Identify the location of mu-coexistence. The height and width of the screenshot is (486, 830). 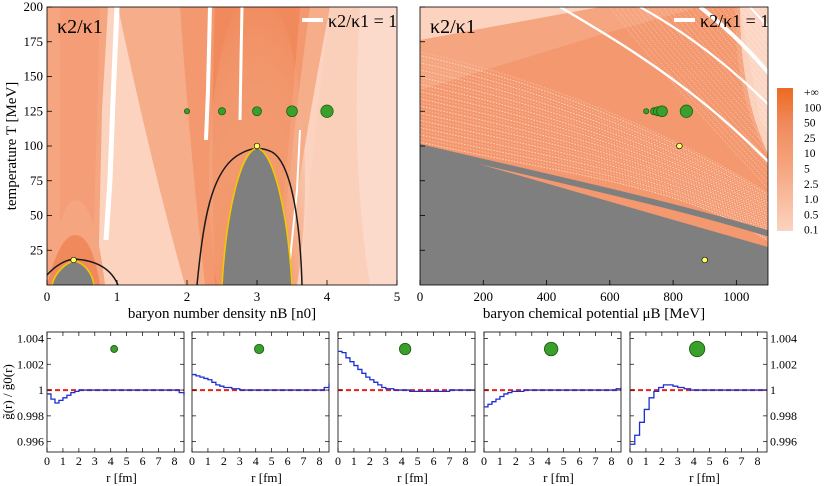
(826, 215).